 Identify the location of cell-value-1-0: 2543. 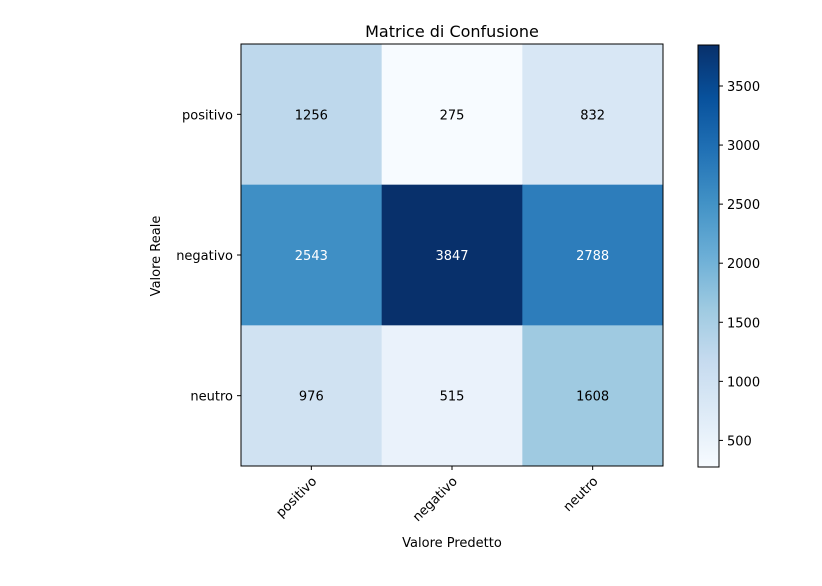
(311, 256).